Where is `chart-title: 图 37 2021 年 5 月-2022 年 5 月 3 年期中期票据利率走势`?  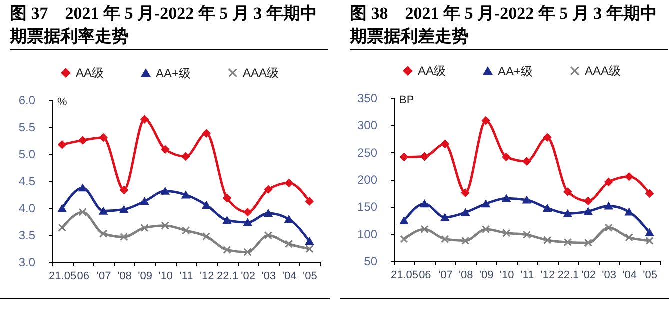 chart-title: 图 37 2021 年 5 月-2022 年 5 月 3 年期中期票据利率走势 is located at coordinates (169, 26).